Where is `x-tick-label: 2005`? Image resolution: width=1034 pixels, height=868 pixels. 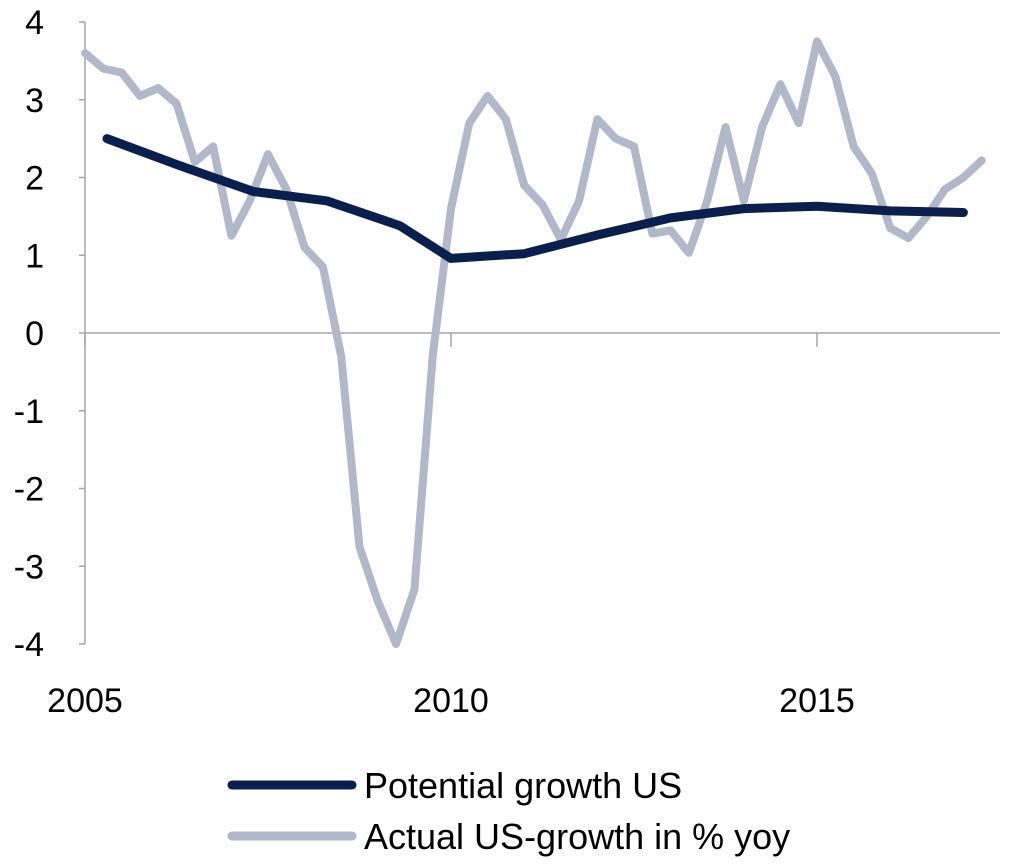
x-tick-label: 2005 is located at coordinates (85, 701).